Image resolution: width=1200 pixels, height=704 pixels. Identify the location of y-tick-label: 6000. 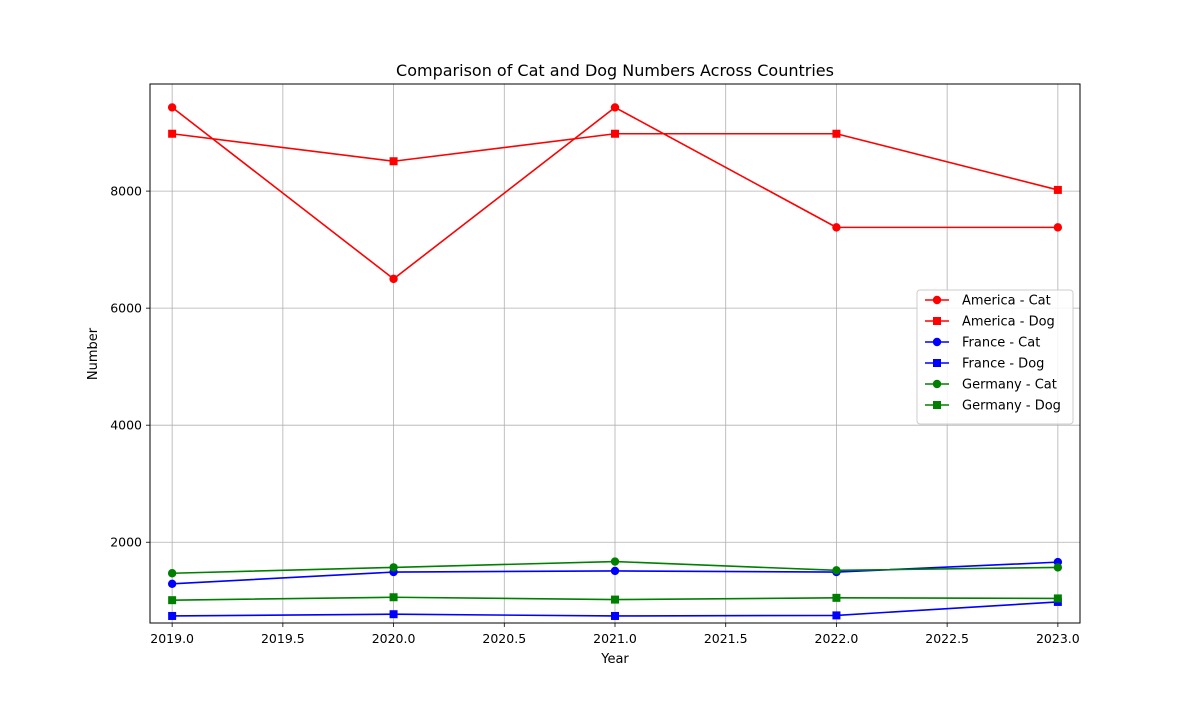
(126, 308).